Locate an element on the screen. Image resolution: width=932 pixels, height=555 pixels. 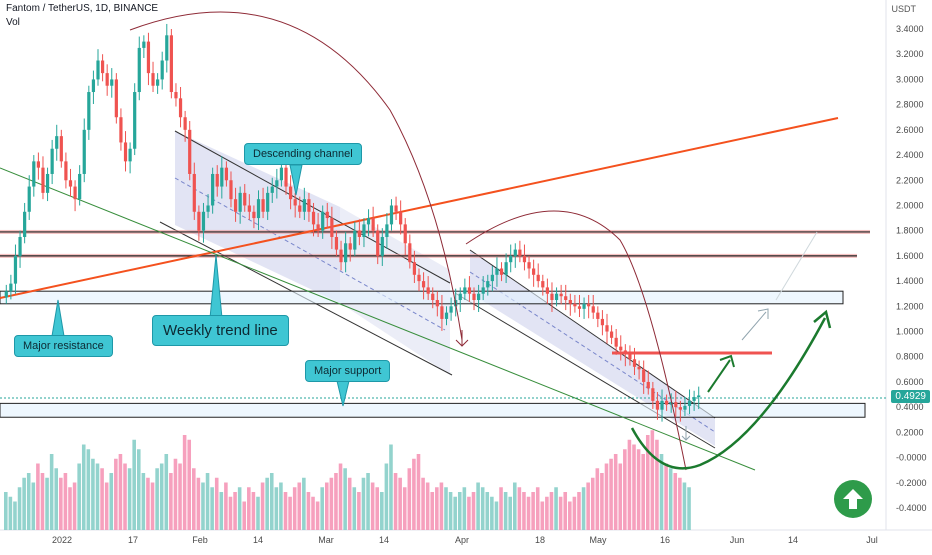
descending-channel-pointer is located at coordinates (296, 180).